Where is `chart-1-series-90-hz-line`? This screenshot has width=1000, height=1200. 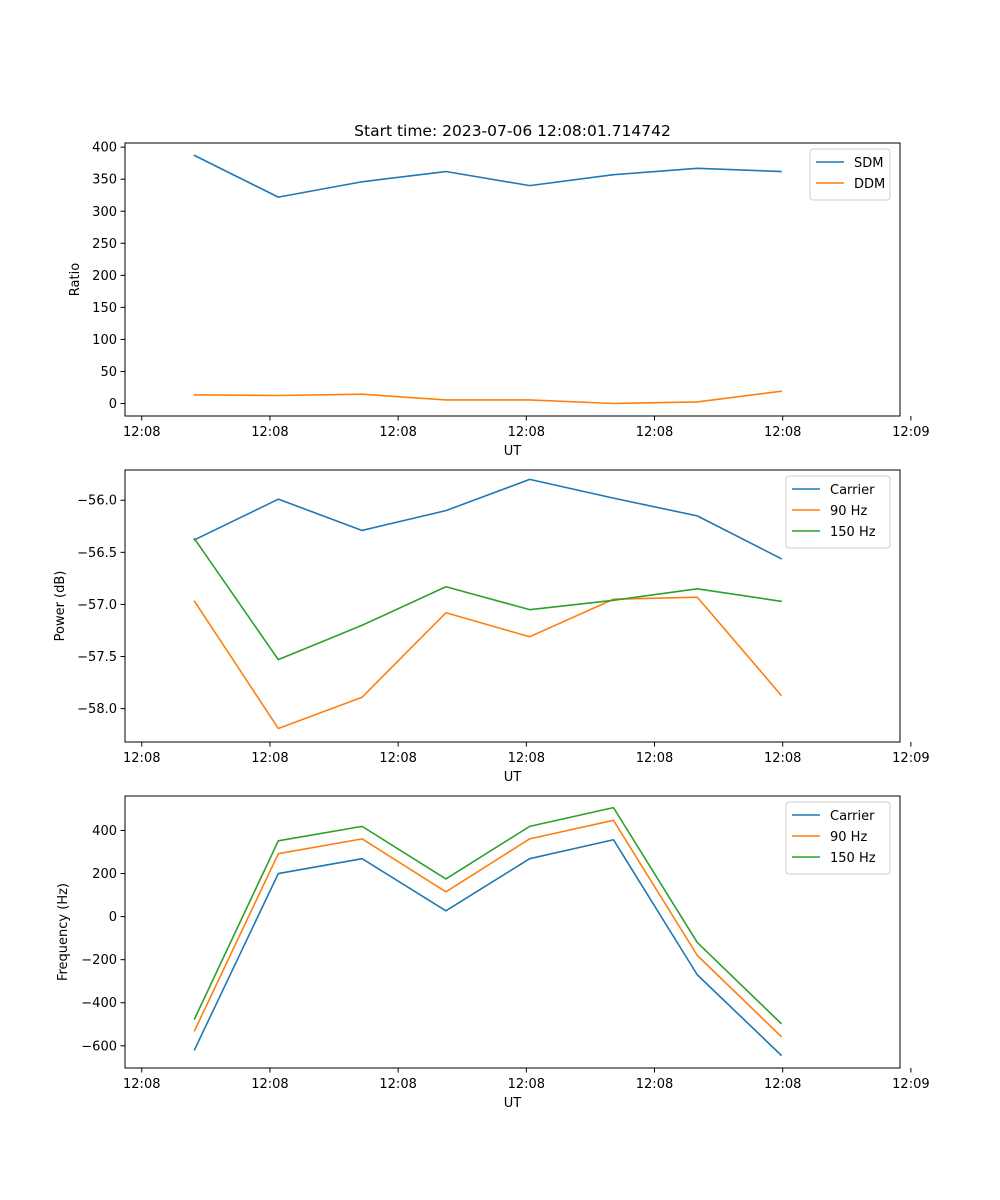
chart-1-series-90-hz-line is located at coordinates (488, 663).